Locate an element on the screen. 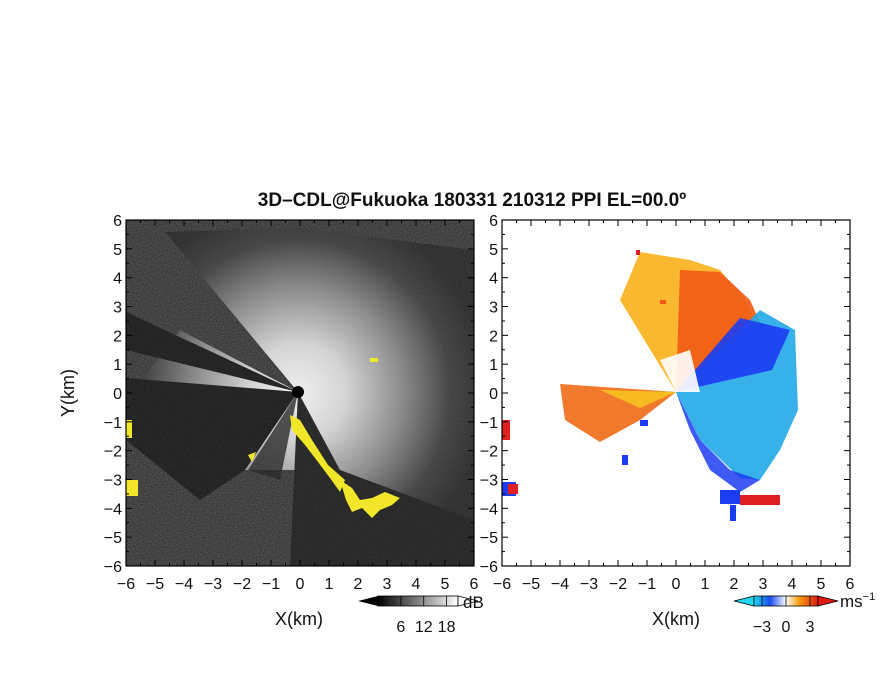 The height and width of the screenshot is (680, 880). velocity-colorbar-unit: ms−1 is located at coordinates (857, 601).